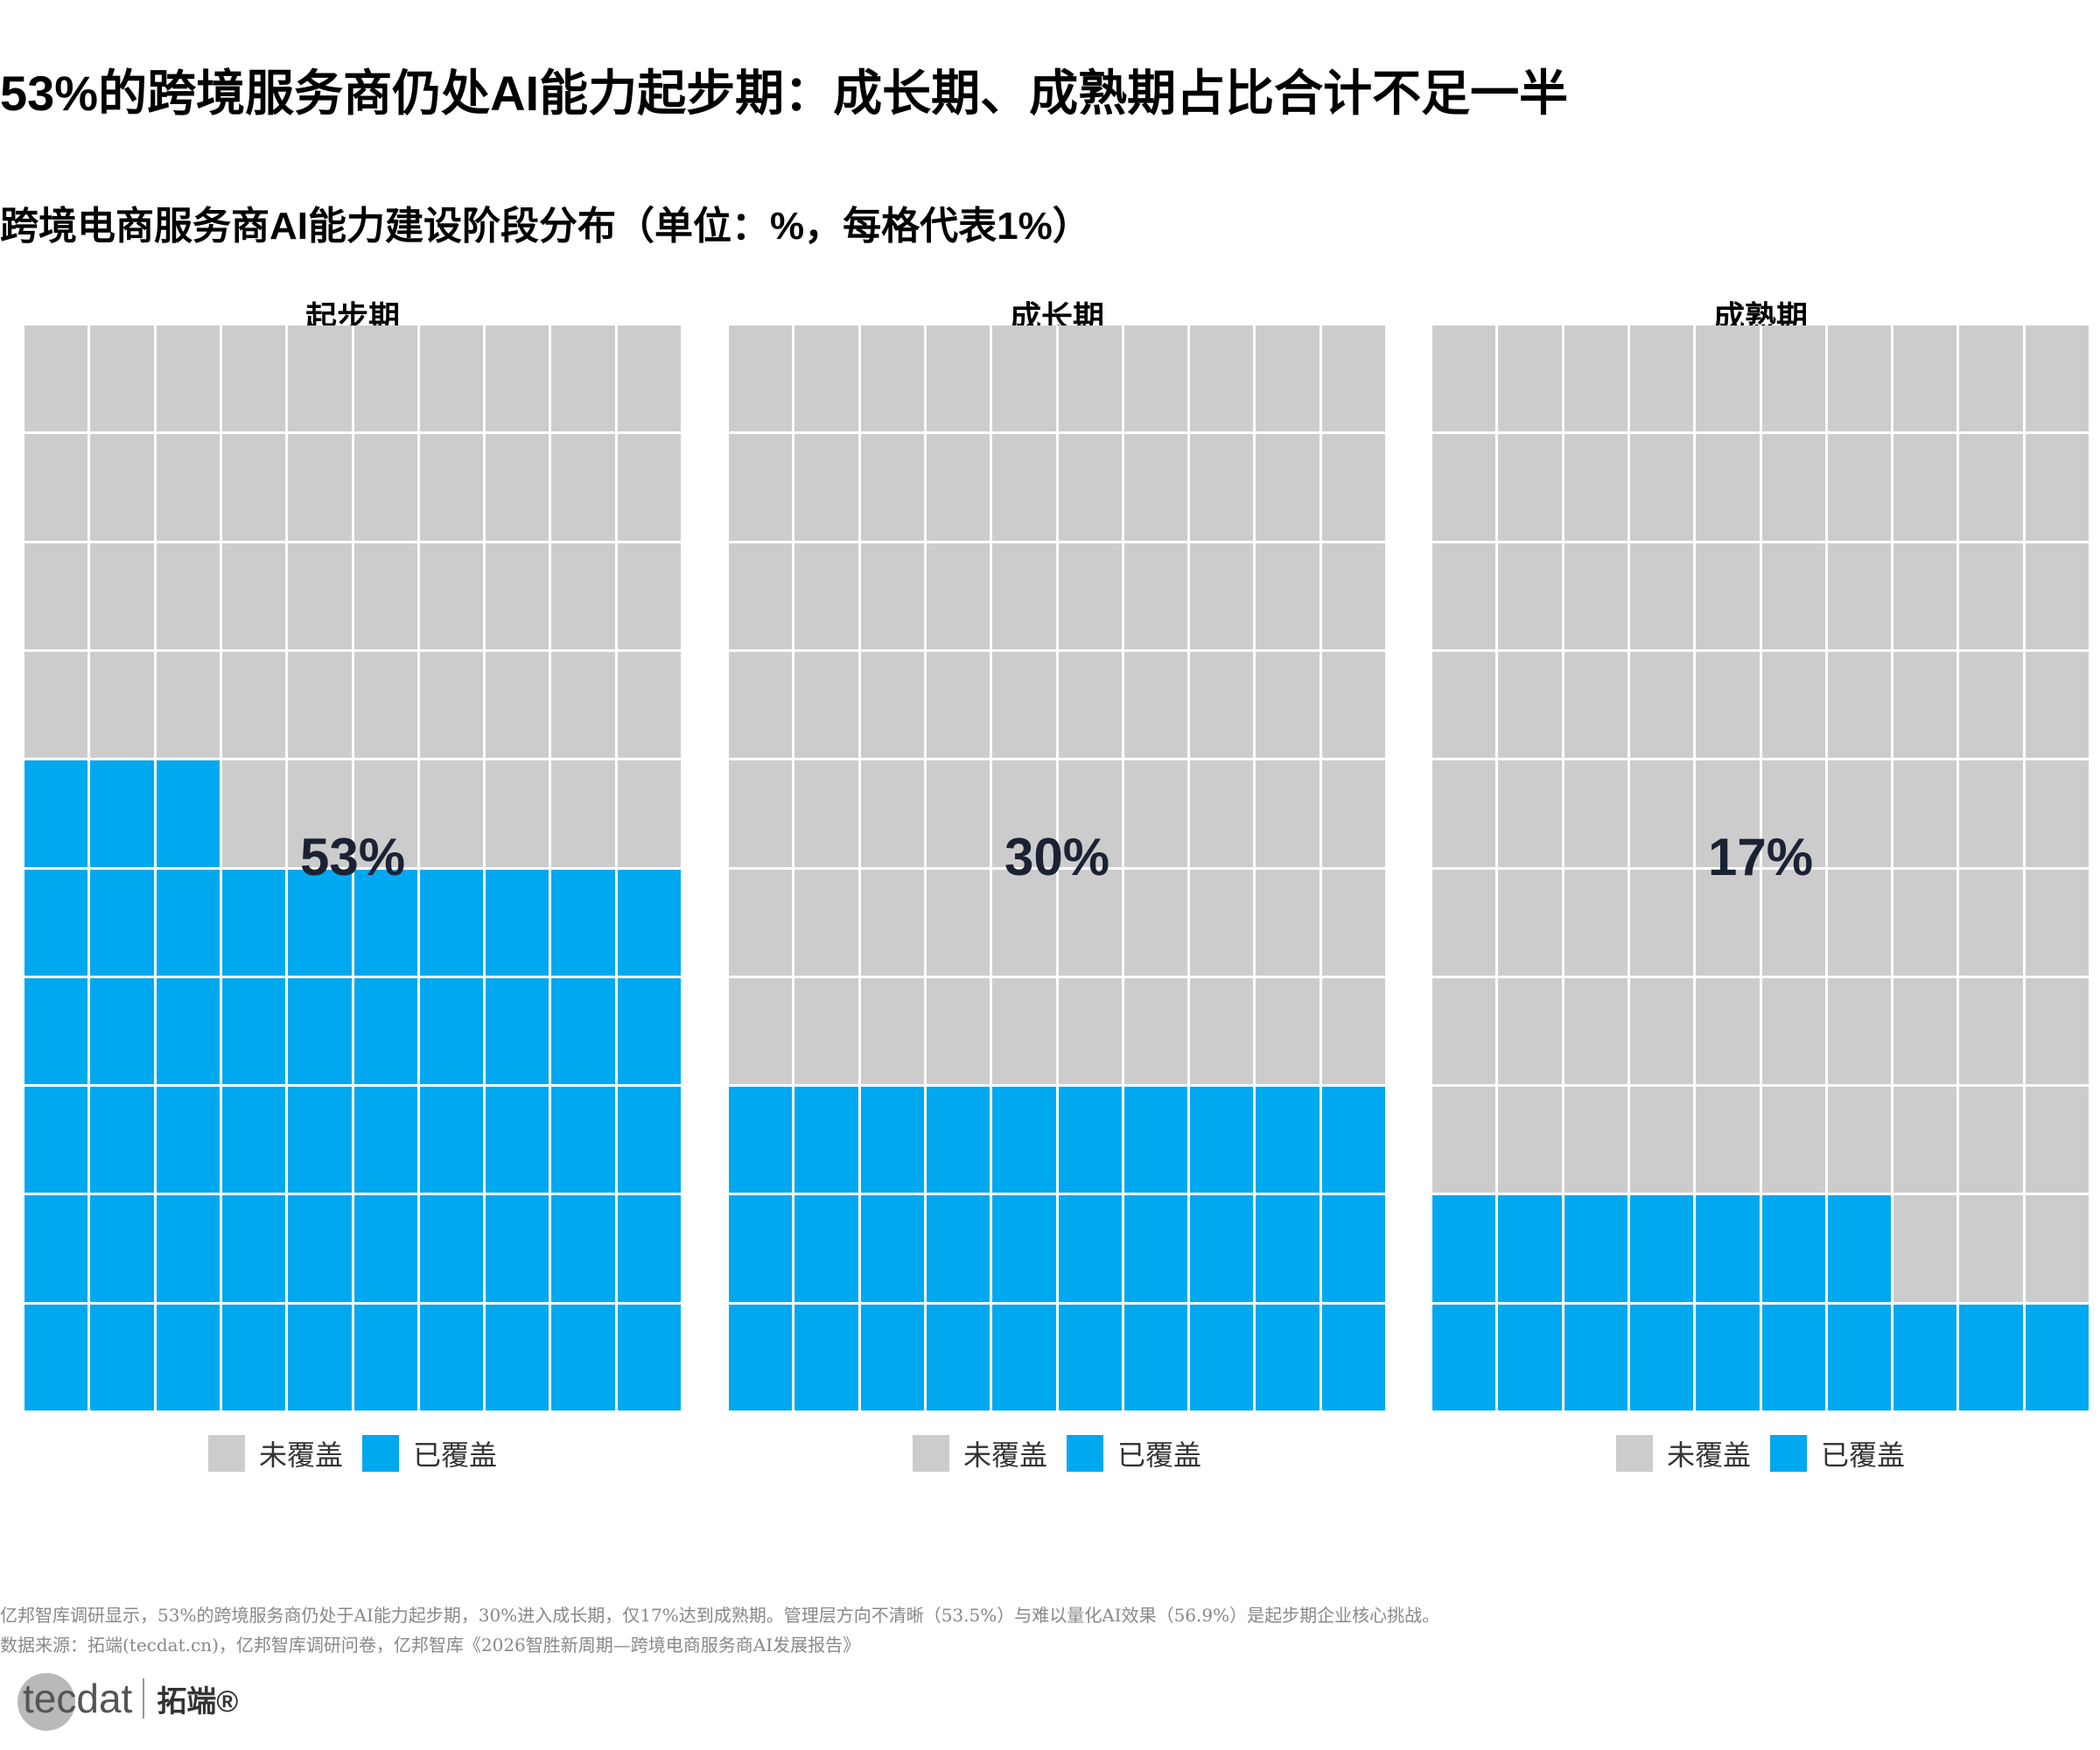 This screenshot has width=2100, height=1750. Describe the element at coordinates (1057, 857) in the screenshot. I see `percent-label-growth: 30%` at that location.